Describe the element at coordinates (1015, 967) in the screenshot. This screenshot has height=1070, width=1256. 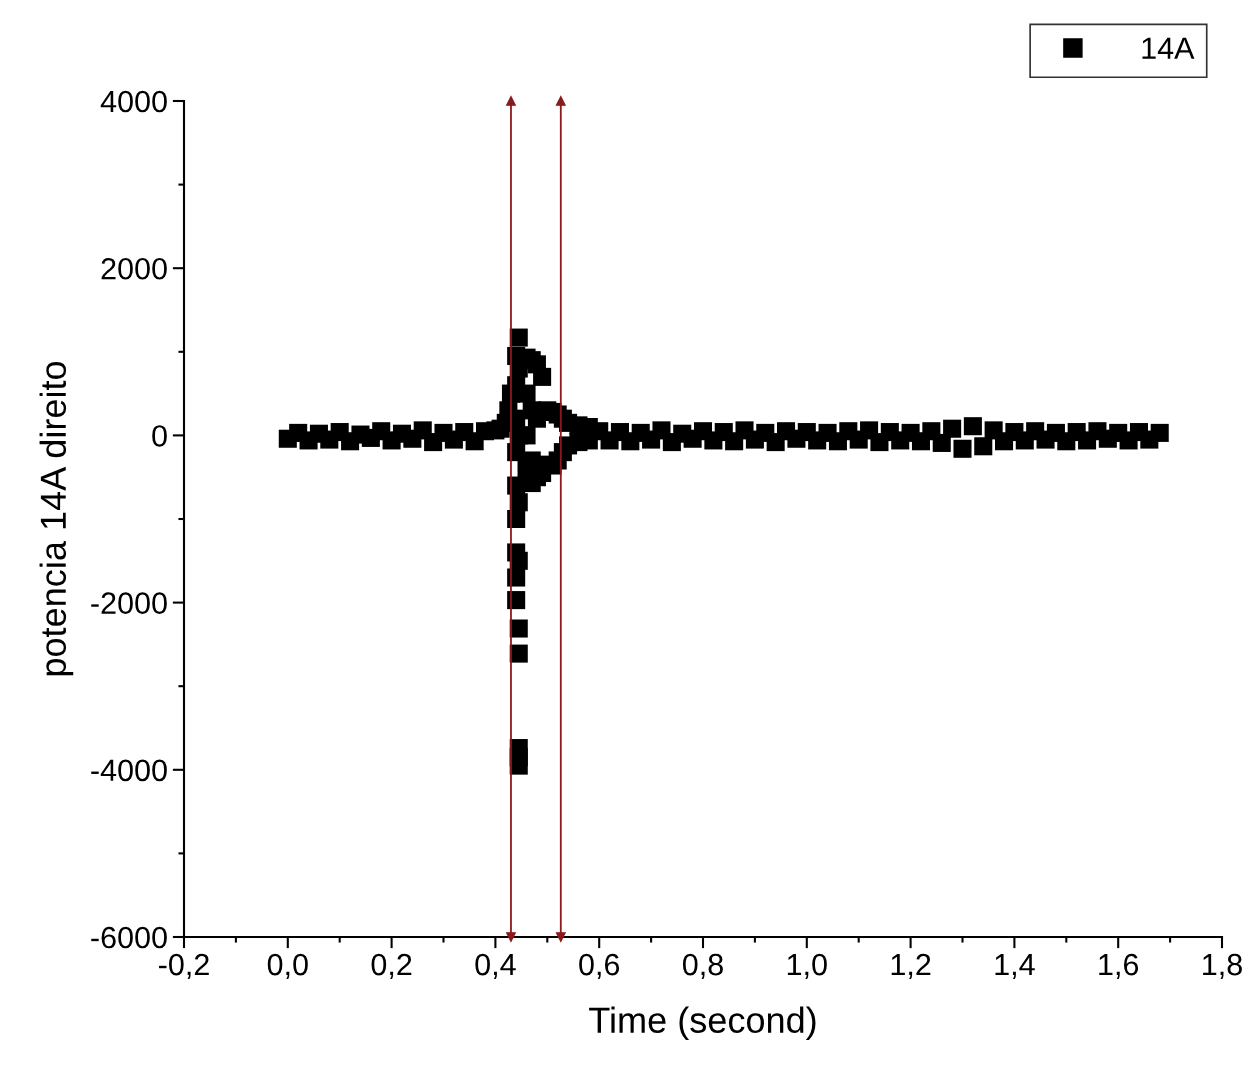
I see `x-tick-label: 1,4` at that location.